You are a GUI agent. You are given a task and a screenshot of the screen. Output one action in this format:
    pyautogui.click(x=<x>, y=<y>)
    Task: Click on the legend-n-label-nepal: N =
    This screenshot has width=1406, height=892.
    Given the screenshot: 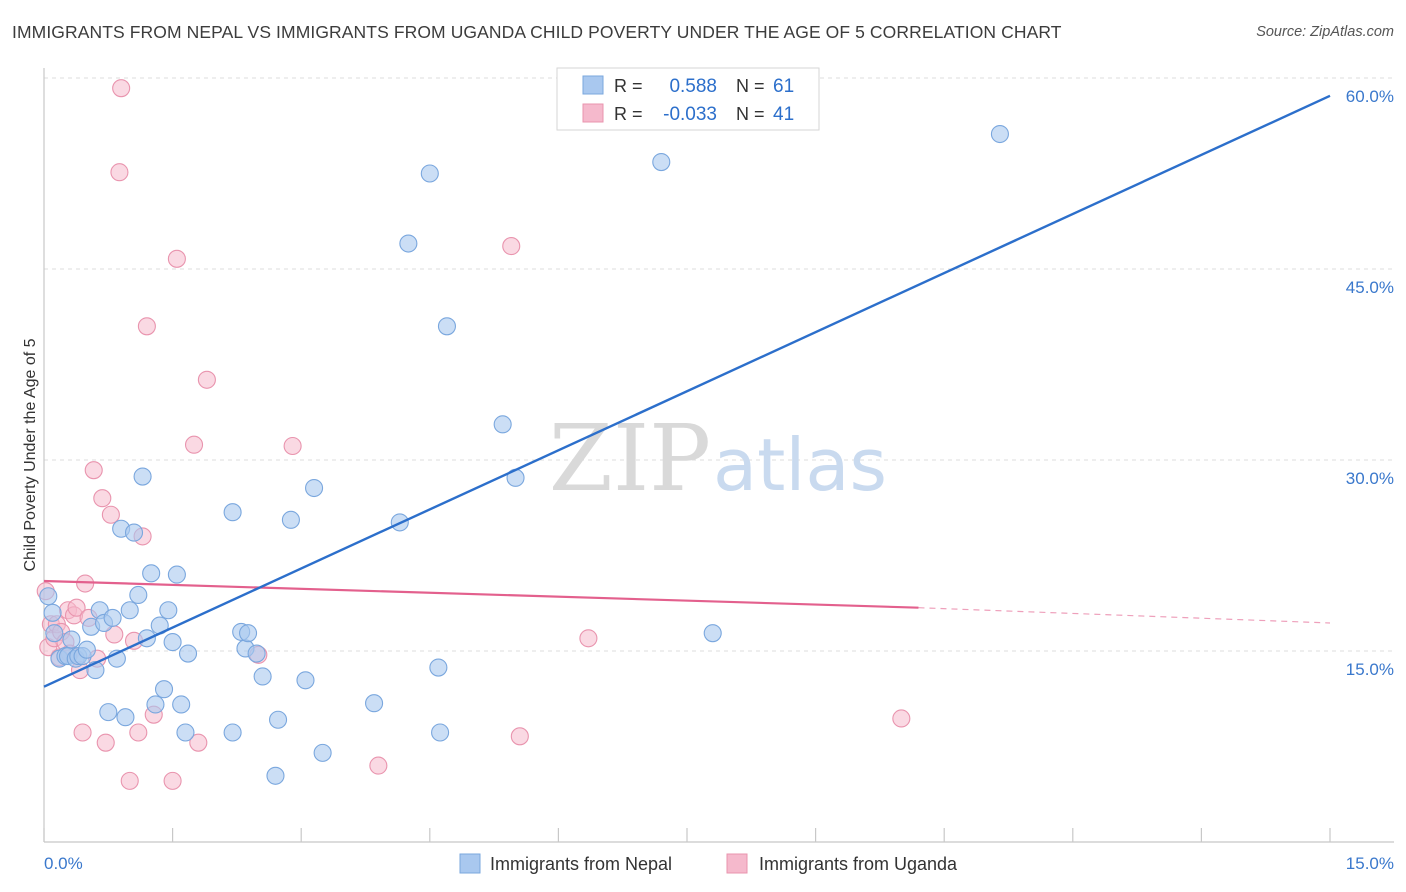 What is the action you would take?
    pyautogui.click(x=750, y=86)
    